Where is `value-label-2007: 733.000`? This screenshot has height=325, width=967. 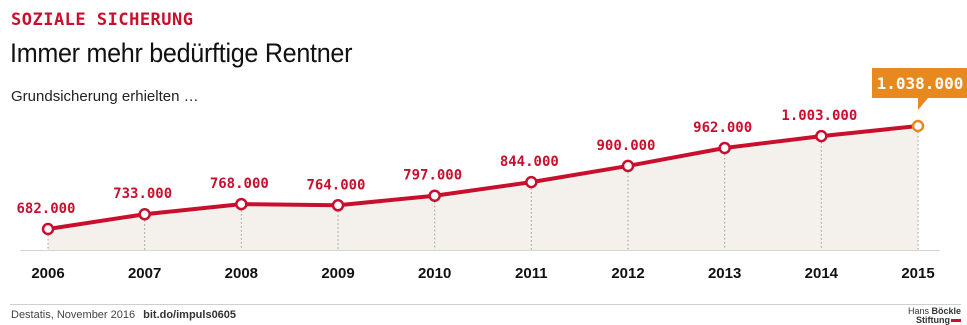 value-label-2007: 733.000 is located at coordinates (142, 194).